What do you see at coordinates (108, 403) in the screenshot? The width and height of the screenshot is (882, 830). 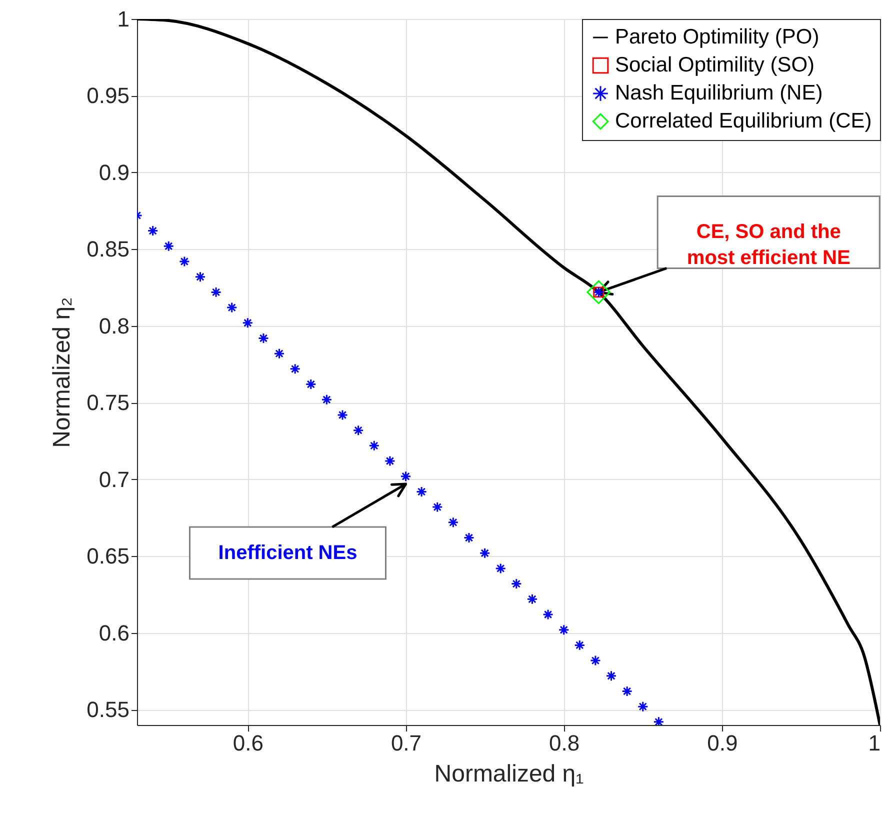 I see `y-tick-label: 0.75` at bounding box center [108, 403].